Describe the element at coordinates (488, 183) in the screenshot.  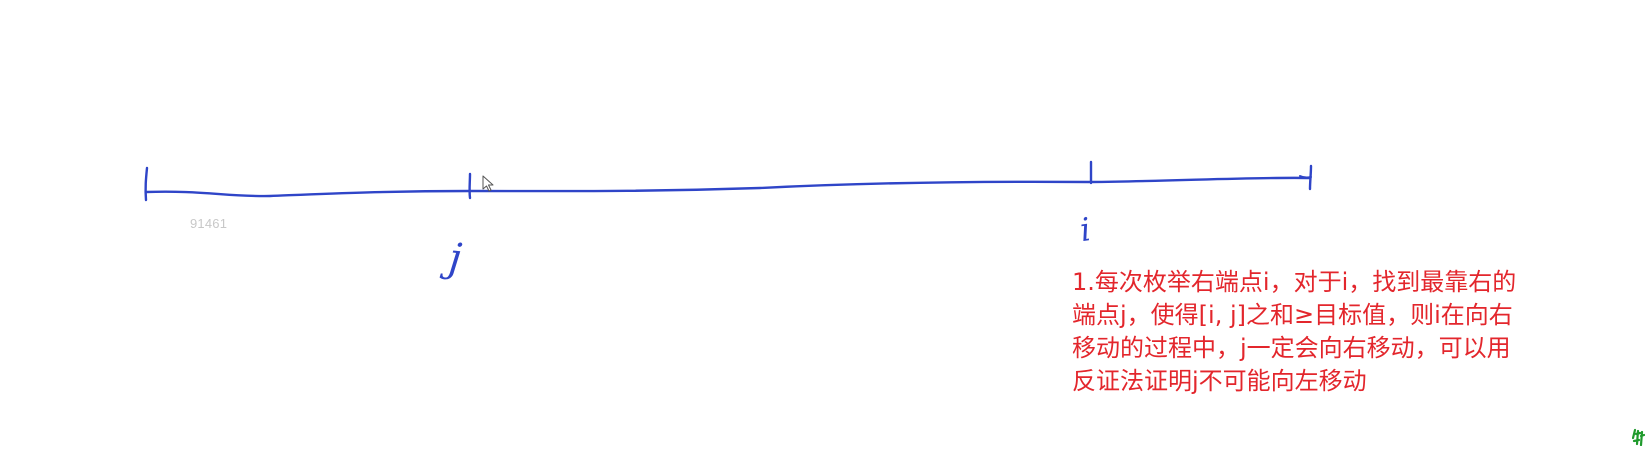
I see `mouse-pointer-icon` at that location.